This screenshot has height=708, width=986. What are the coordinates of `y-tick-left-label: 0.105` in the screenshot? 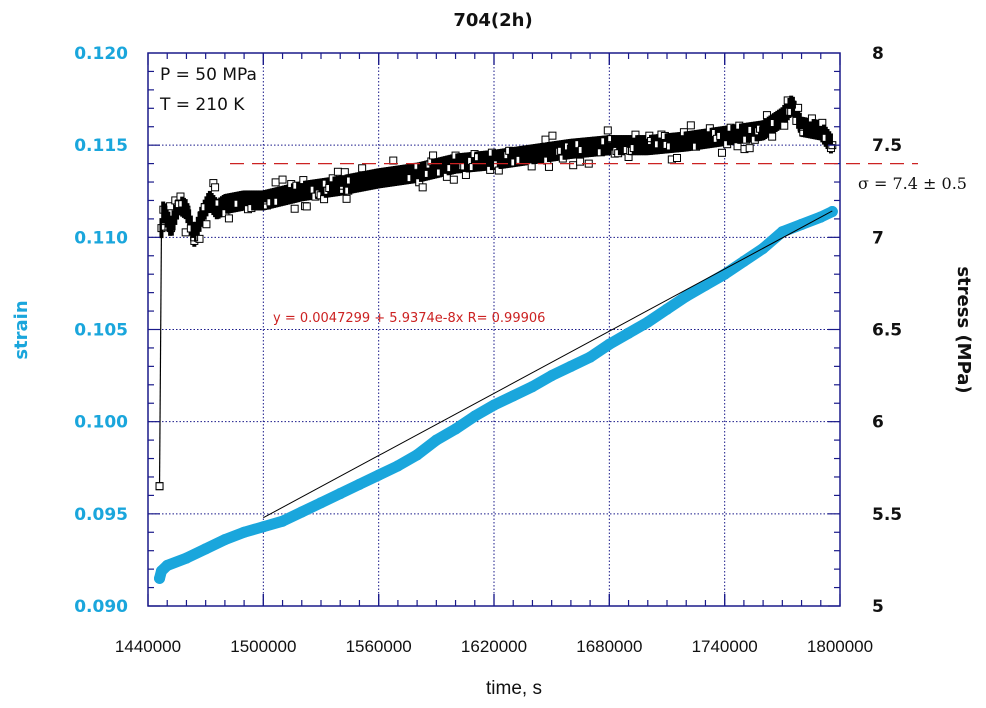 It's located at (101, 331).